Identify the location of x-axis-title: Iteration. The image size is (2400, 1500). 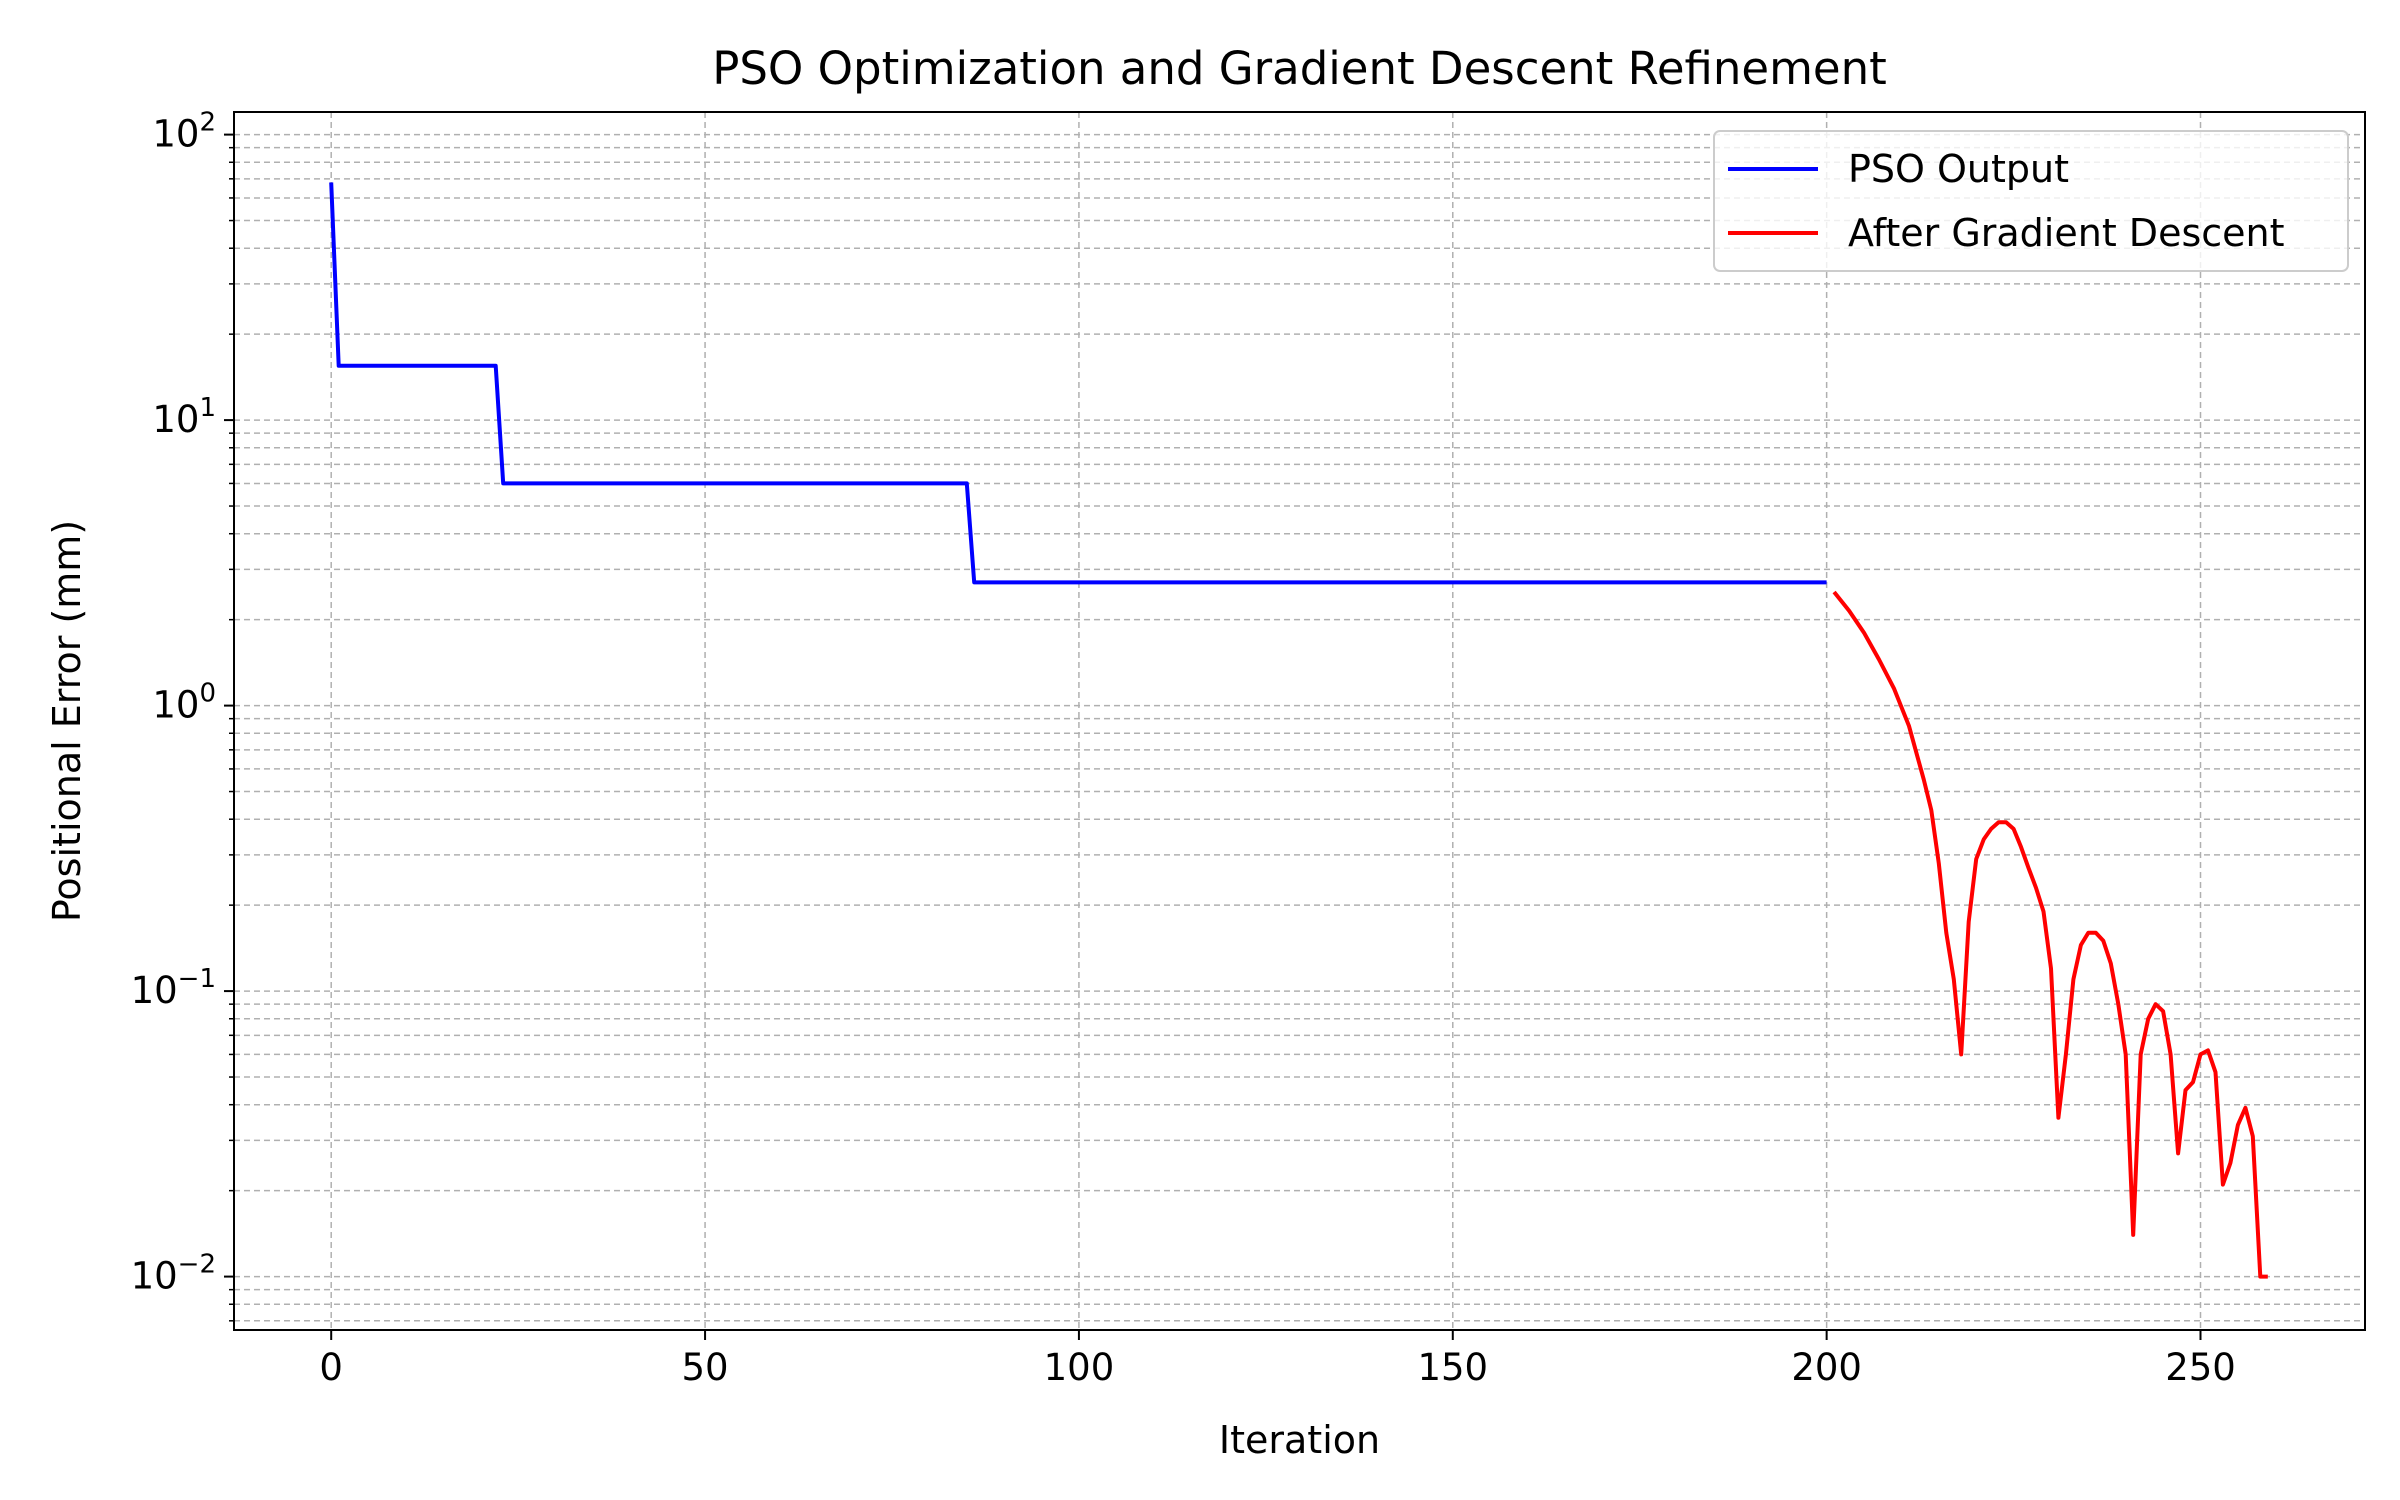
(1299, 1440).